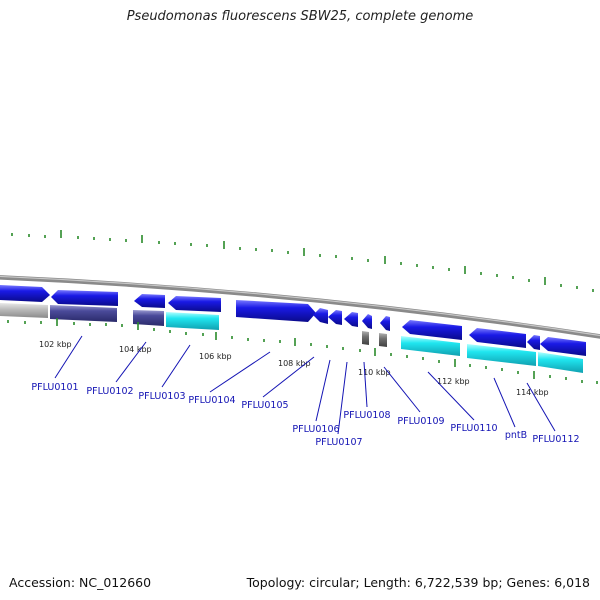 The image size is (600, 600). Describe the element at coordinates (420, 421) in the screenshot. I see `gene-label-pflu0109: PFLU0109` at that location.